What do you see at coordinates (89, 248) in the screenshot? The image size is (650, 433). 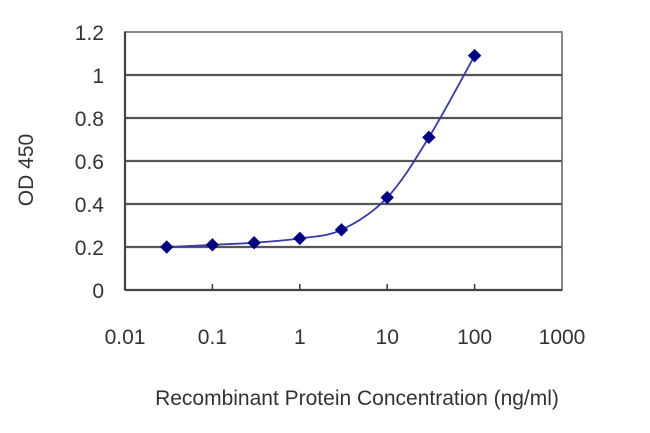 I see `y-tick-label: 0.2` at bounding box center [89, 248].